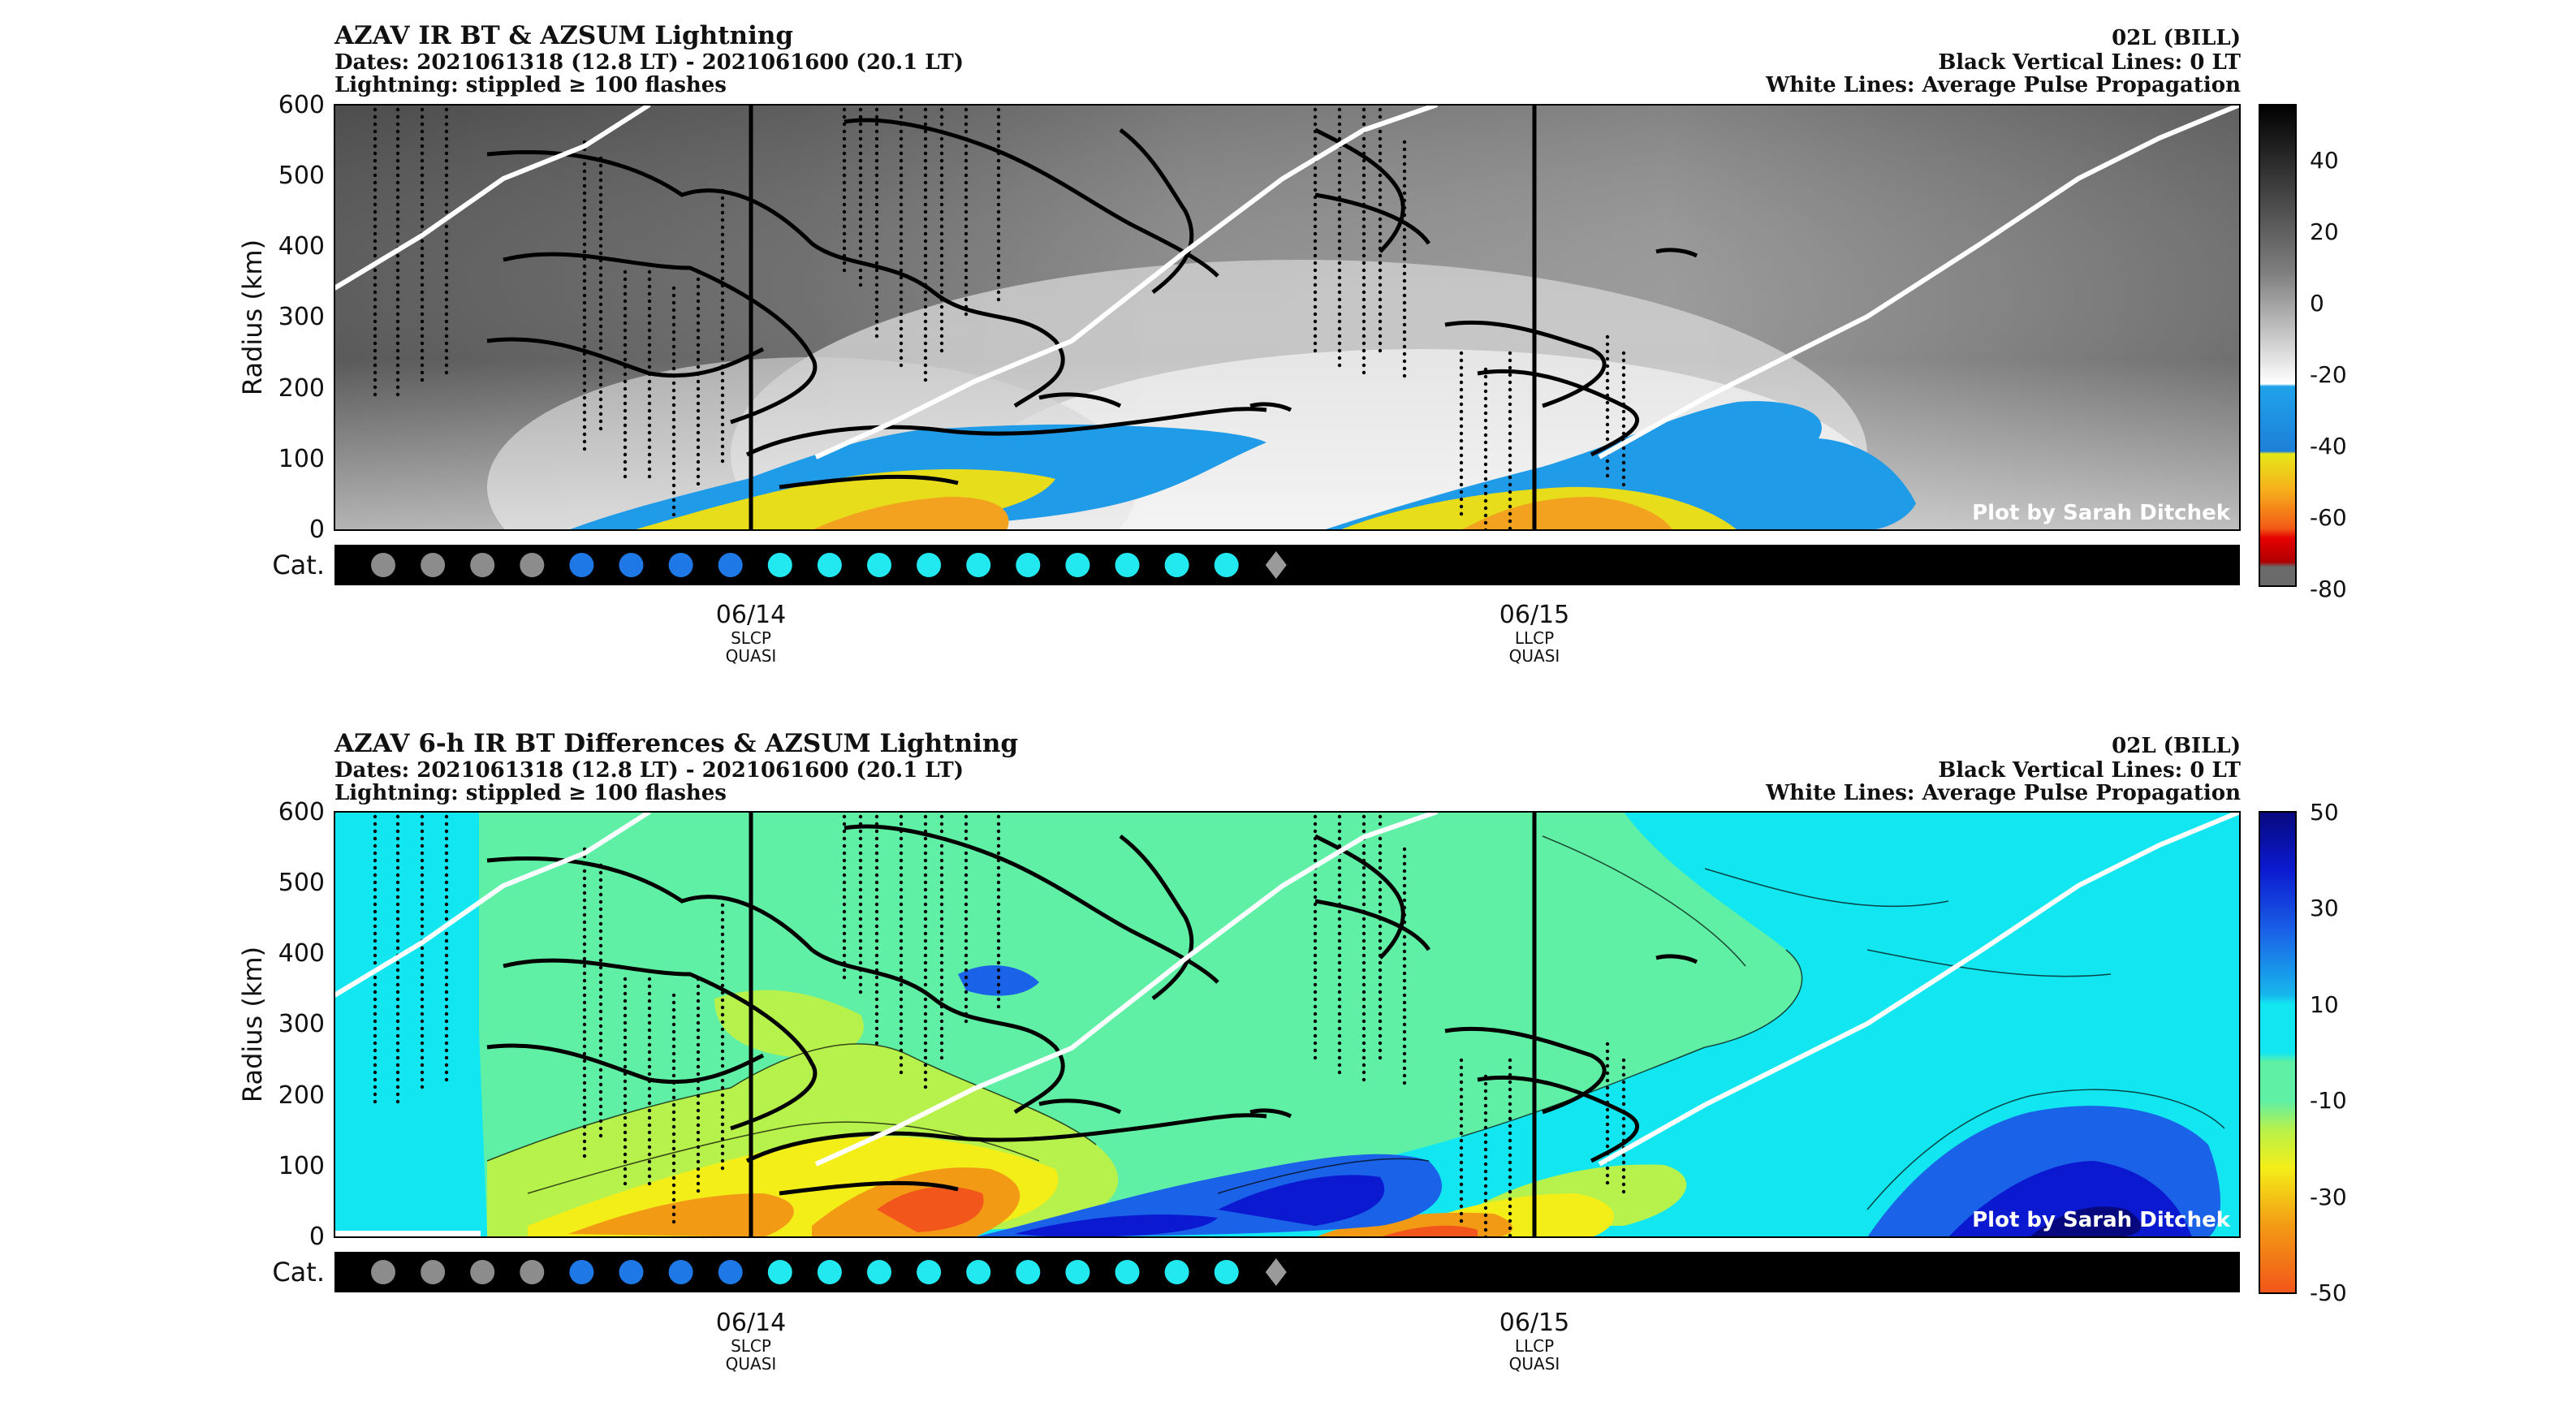  Describe the element at coordinates (301, 317) in the screenshot. I see `top-ytick-300: 300` at that location.